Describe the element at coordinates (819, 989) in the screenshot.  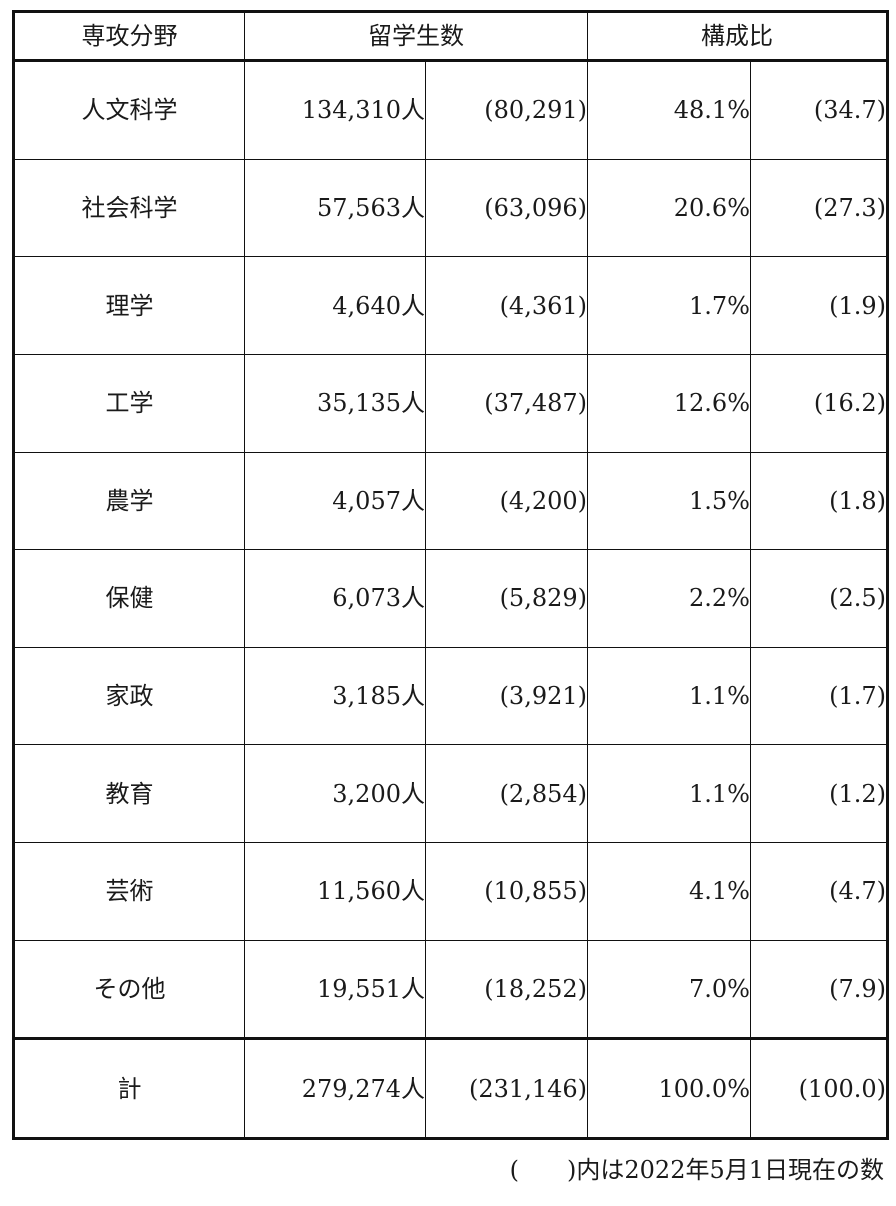
I see `prev-ratio-cell: (7.9)` at that location.